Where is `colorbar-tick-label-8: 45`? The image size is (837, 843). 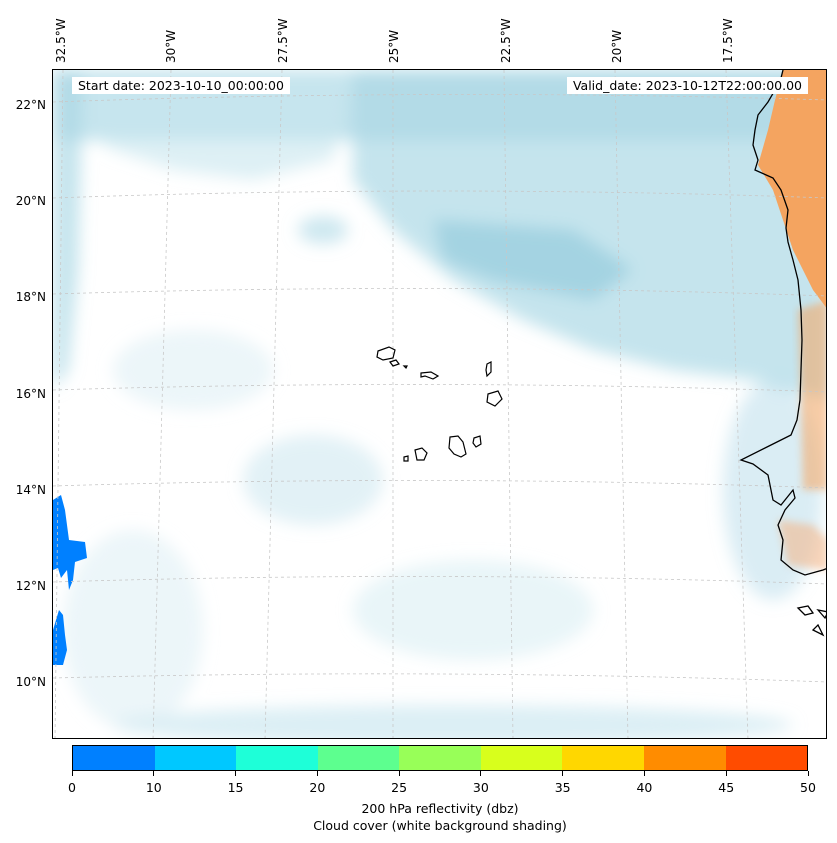 colorbar-tick-label-8: 45 is located at coordinates (726, 787).